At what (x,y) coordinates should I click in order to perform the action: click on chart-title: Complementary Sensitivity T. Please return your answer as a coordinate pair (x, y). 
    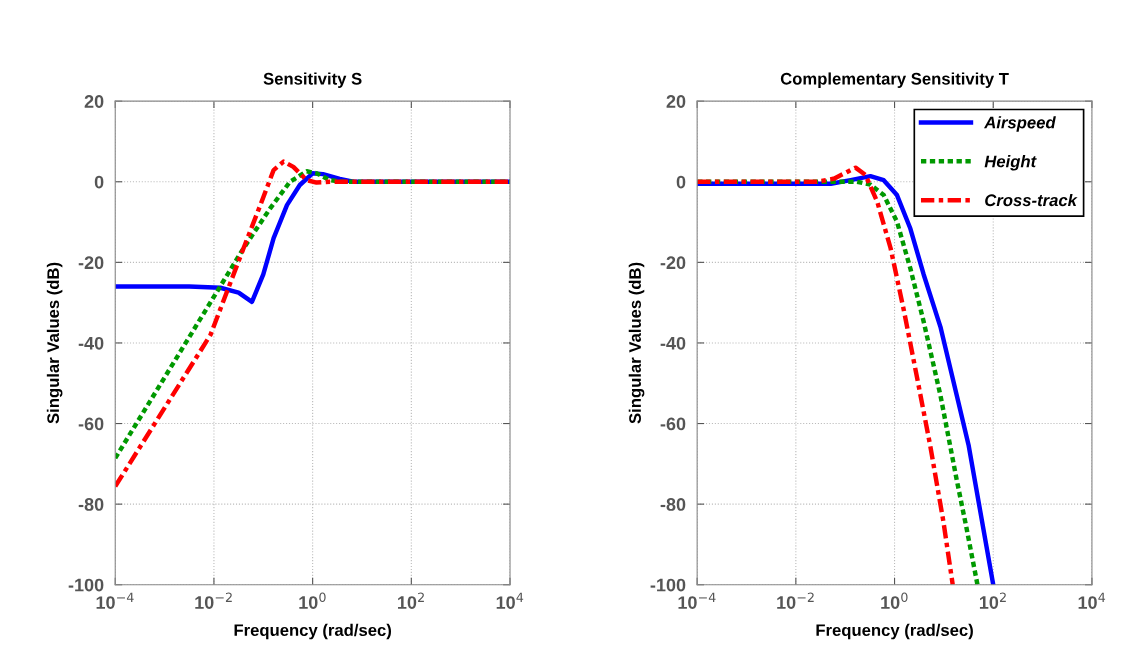
    Looking at the image, I should click on (894, 80).